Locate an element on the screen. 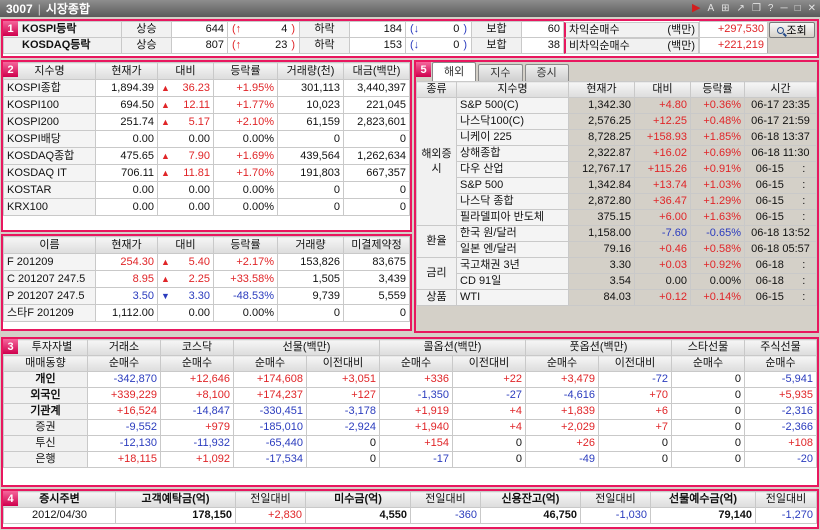 This screenshot has width=820, height=530. quote-time: 06-15 : is located at coordinates (780, 169).